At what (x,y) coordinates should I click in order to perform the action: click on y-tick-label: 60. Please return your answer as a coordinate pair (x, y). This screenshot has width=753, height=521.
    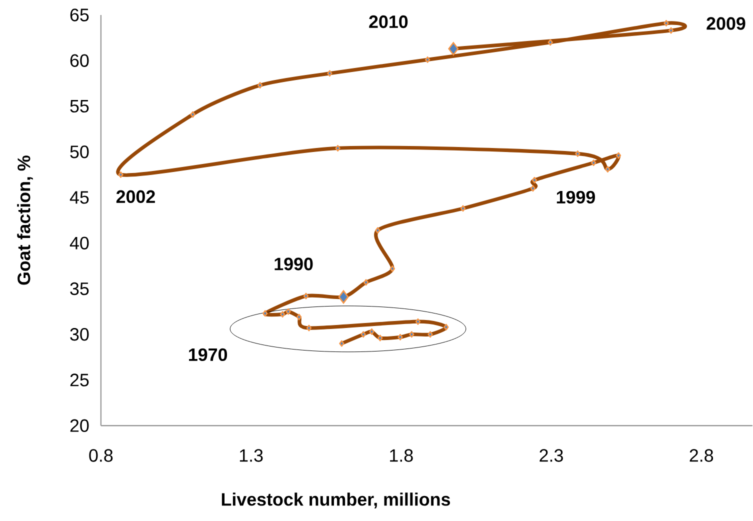
    Looking at the image, I should click on (79, 61).